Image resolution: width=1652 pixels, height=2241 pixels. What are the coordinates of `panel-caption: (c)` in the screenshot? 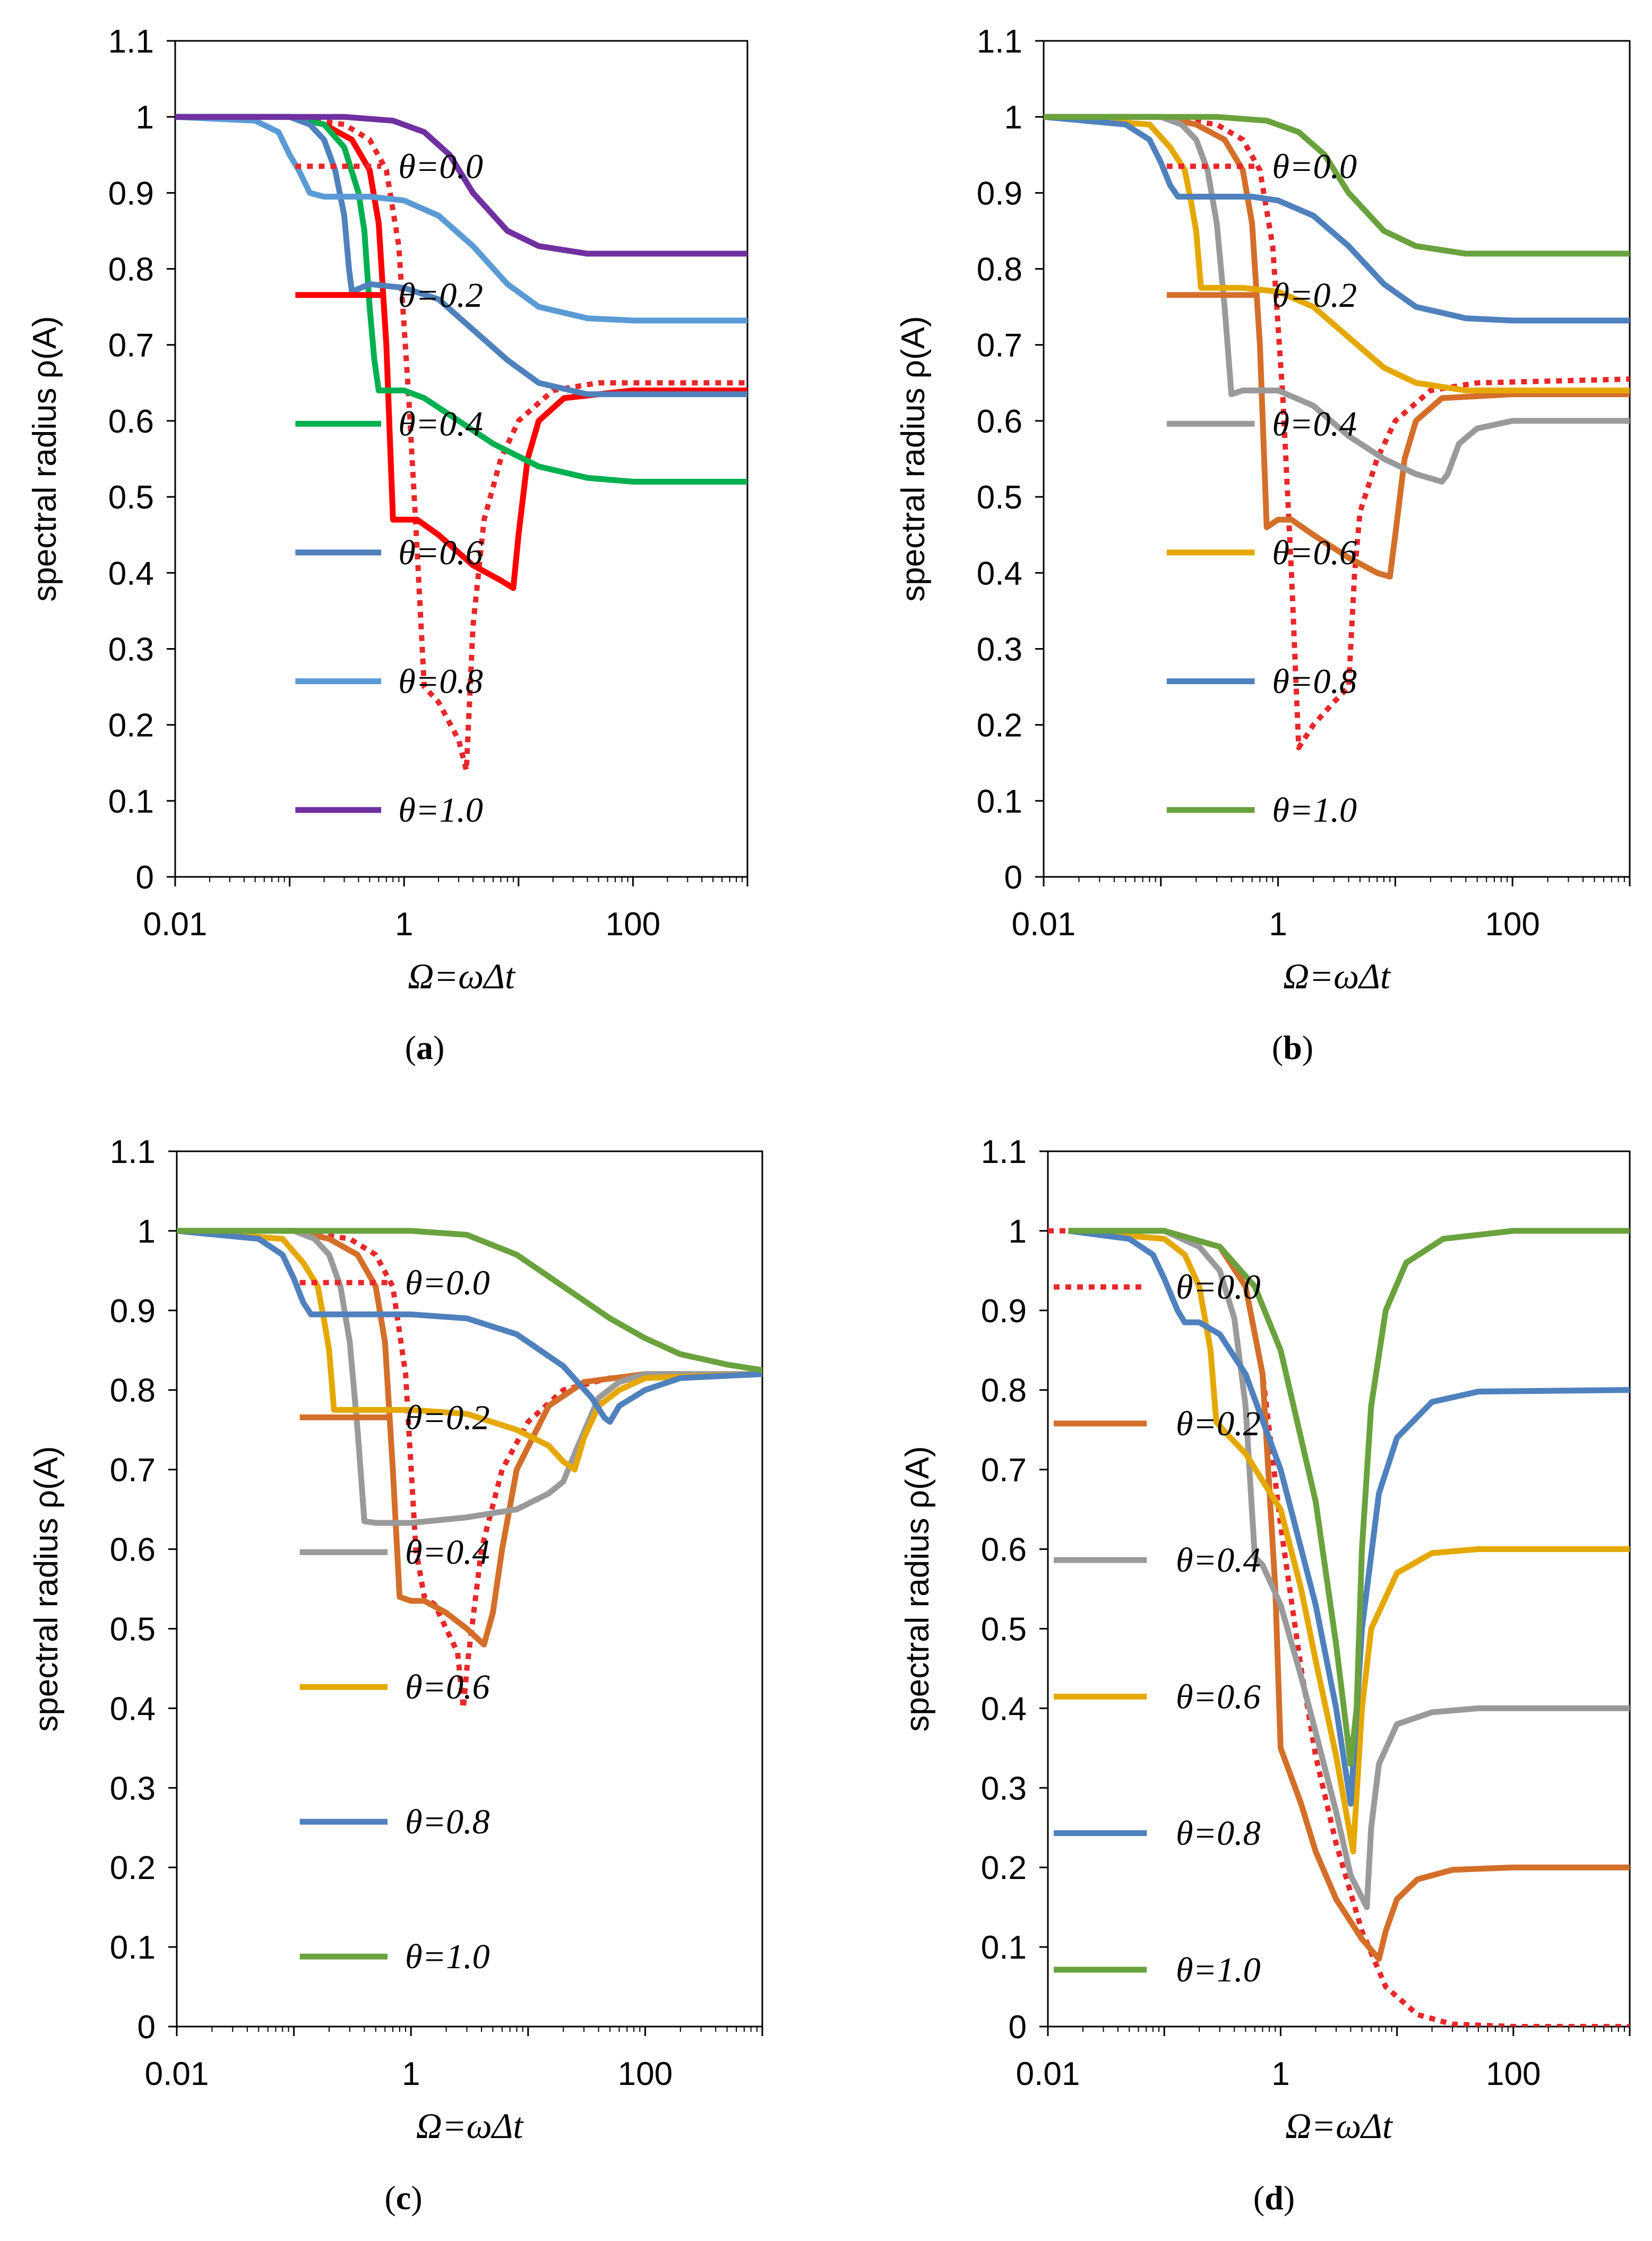 It's located at (403, 2198).